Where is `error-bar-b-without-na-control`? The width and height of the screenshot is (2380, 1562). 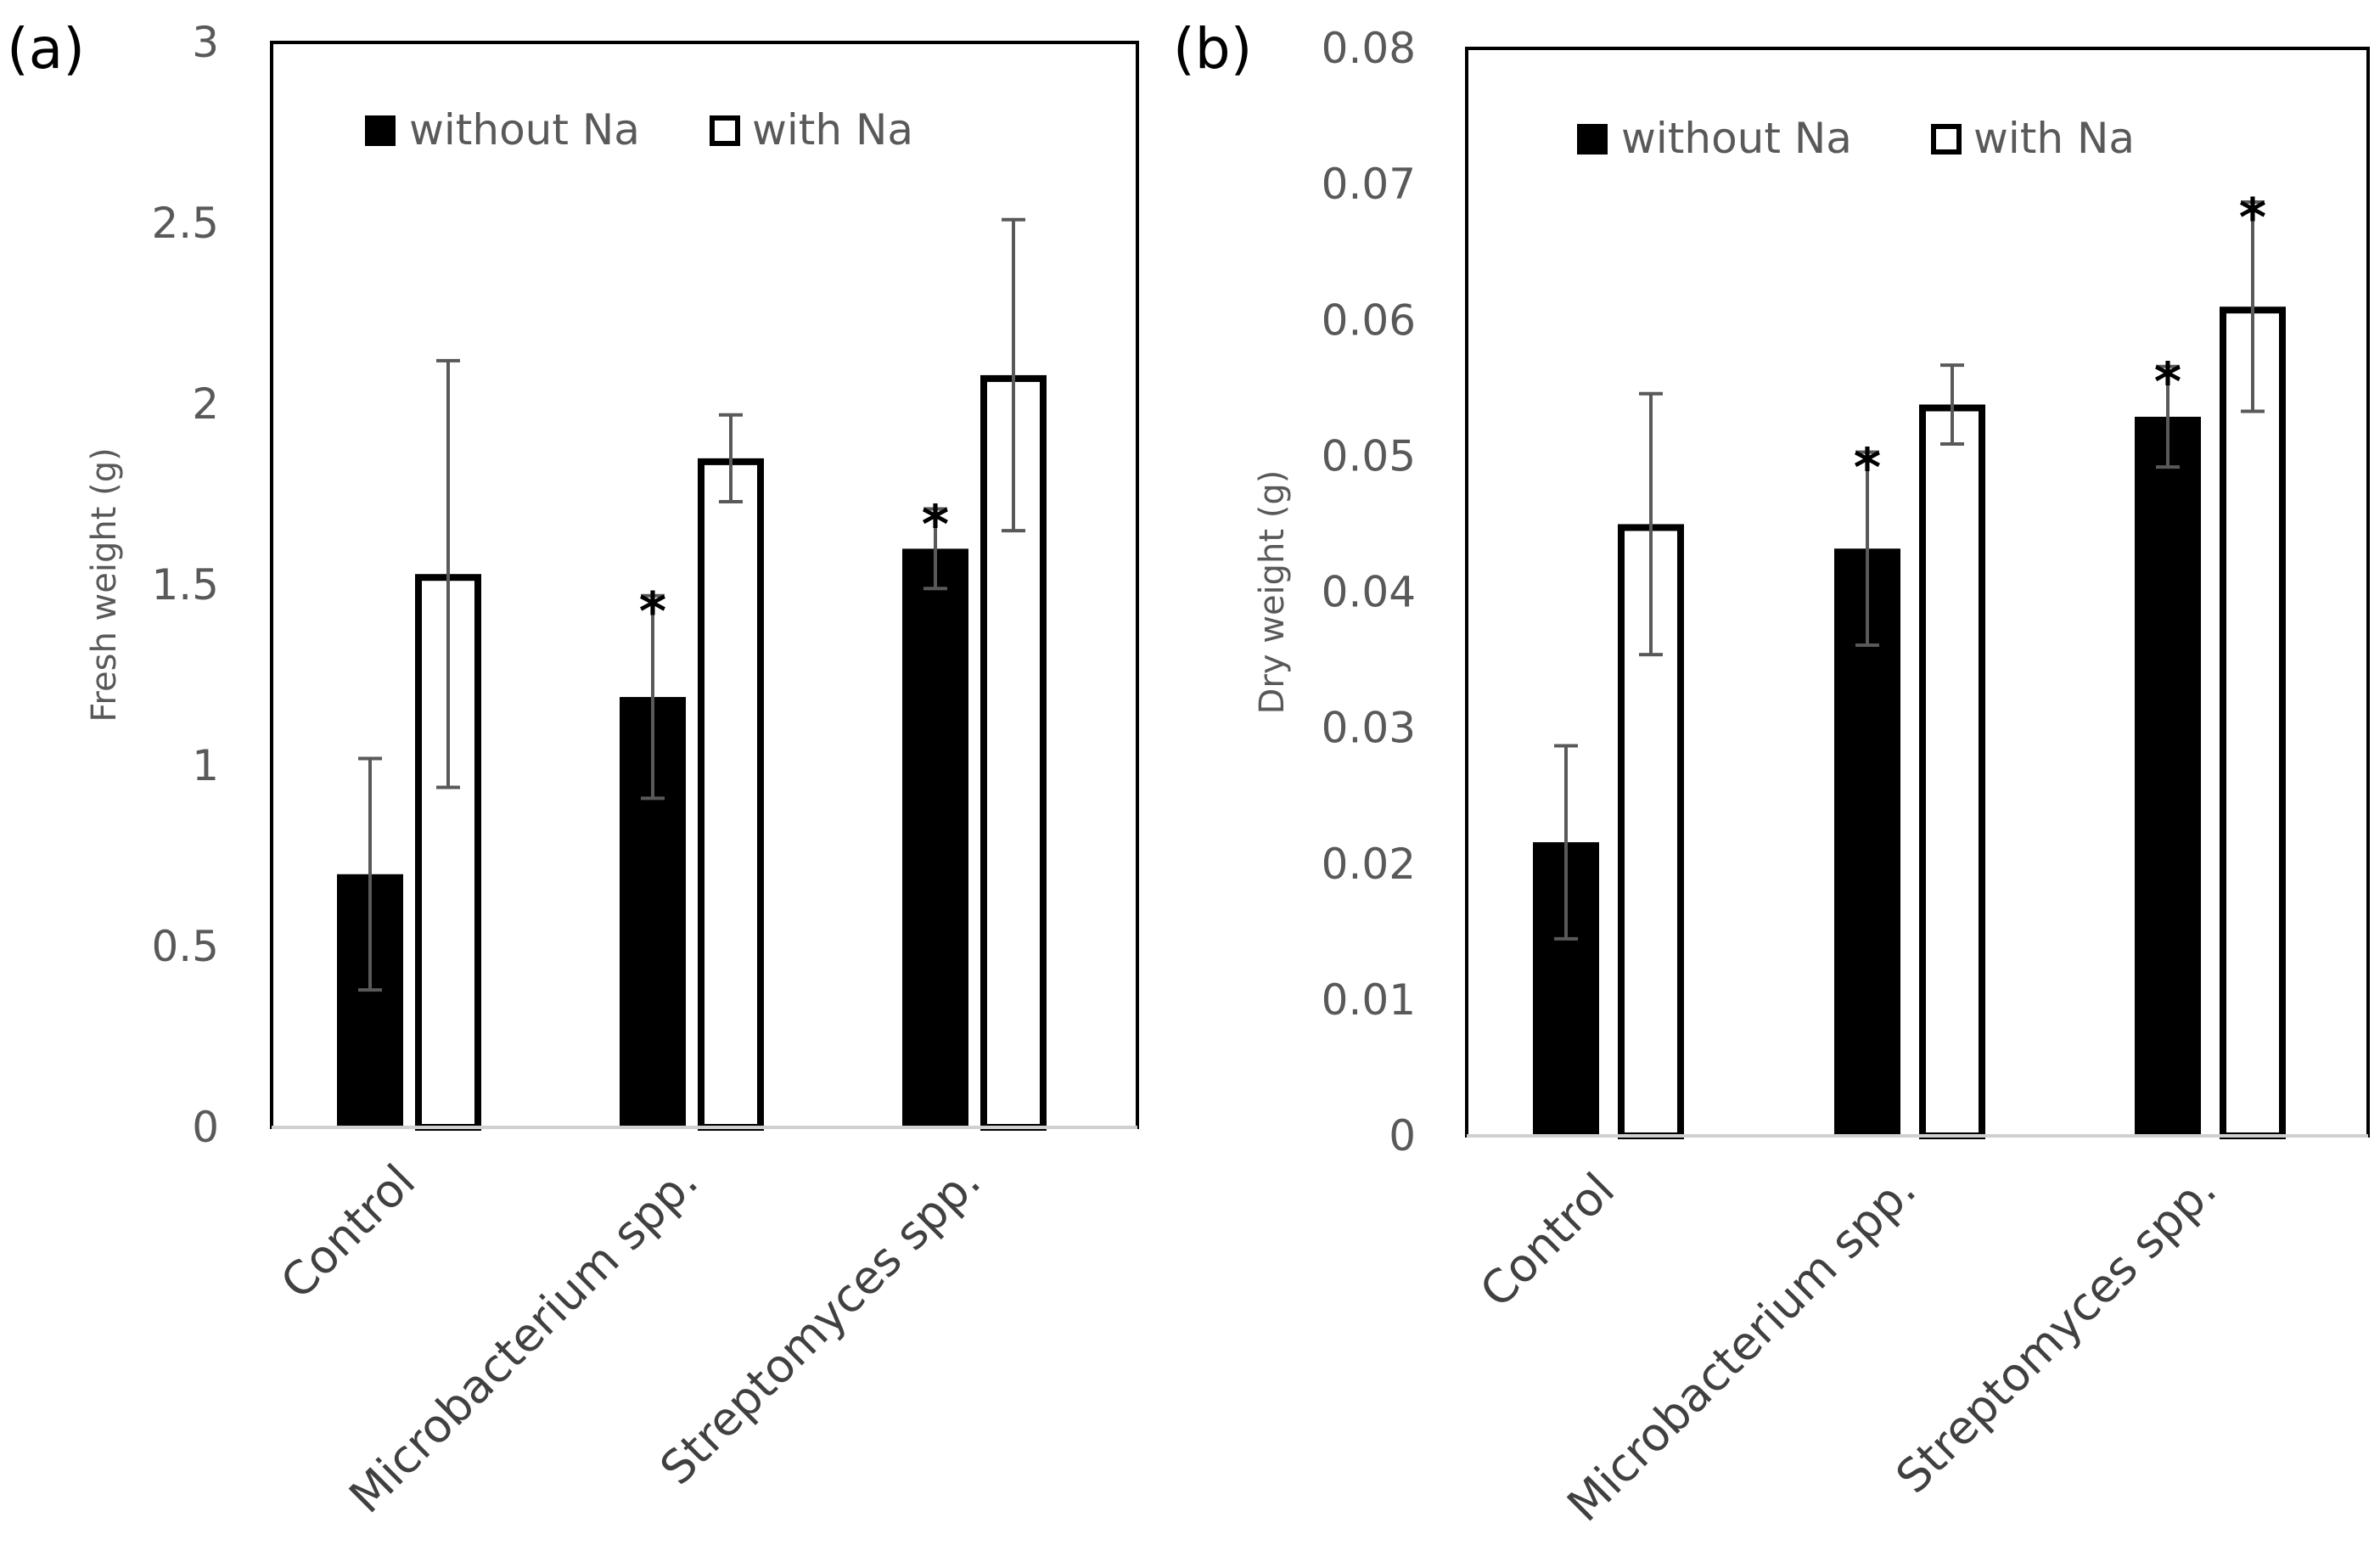 error-bar-b-without-na-control is located at coordinates (1566, 843).